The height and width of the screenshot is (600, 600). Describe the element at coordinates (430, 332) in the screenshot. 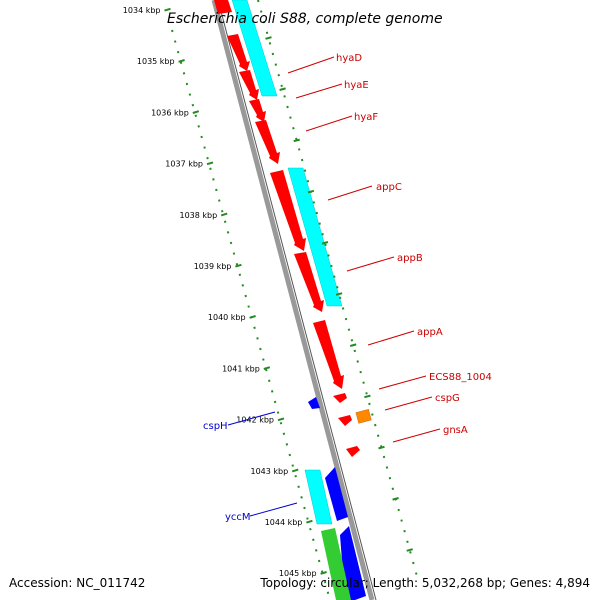

I see `gene-label-appA: appA` at that location.